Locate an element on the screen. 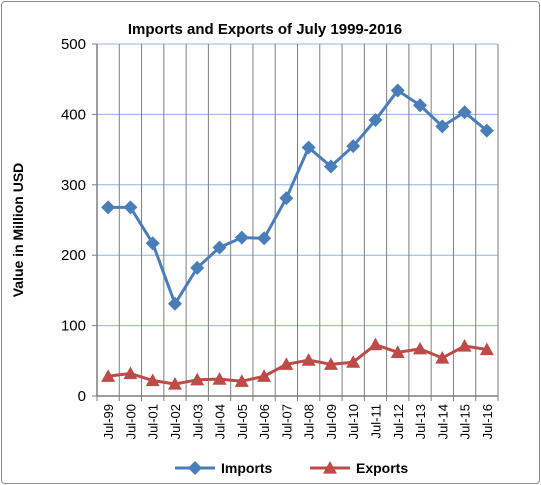 Image resolution: width=541 pixels, height=485 pixels. y-tick-label: 400 is located at coordinates (73, 114).